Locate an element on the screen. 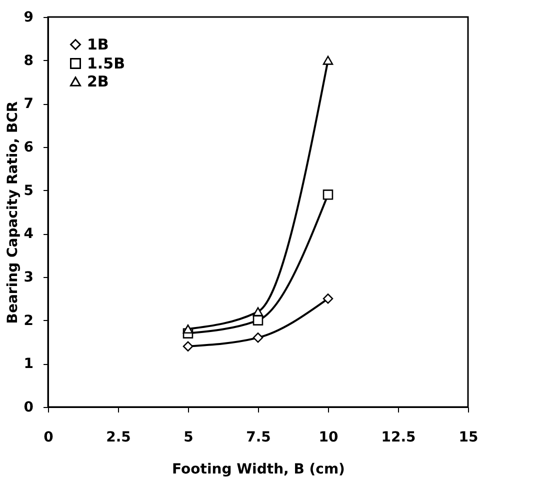  y-axis-title: Bearing Capacity Ratio, BCR is located at coordinates (12, 212).